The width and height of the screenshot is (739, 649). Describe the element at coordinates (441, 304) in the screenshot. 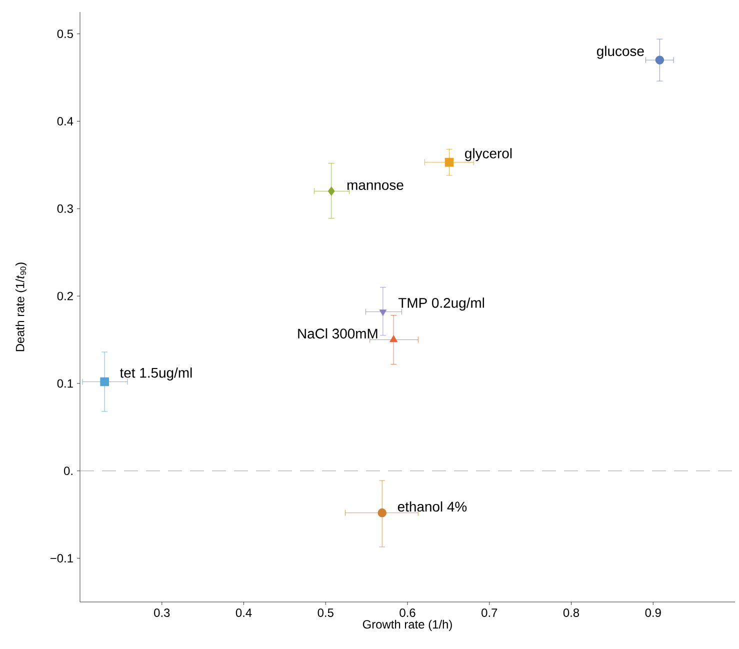

I see `series-label: TMP 0.2ug/ml` at that location.